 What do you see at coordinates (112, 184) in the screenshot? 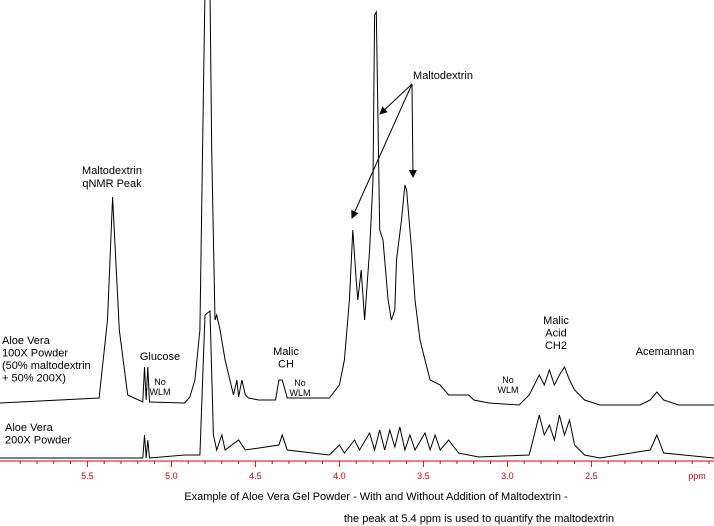
I see `text-line: qNMR Peak` at bounding box center [112, 184].